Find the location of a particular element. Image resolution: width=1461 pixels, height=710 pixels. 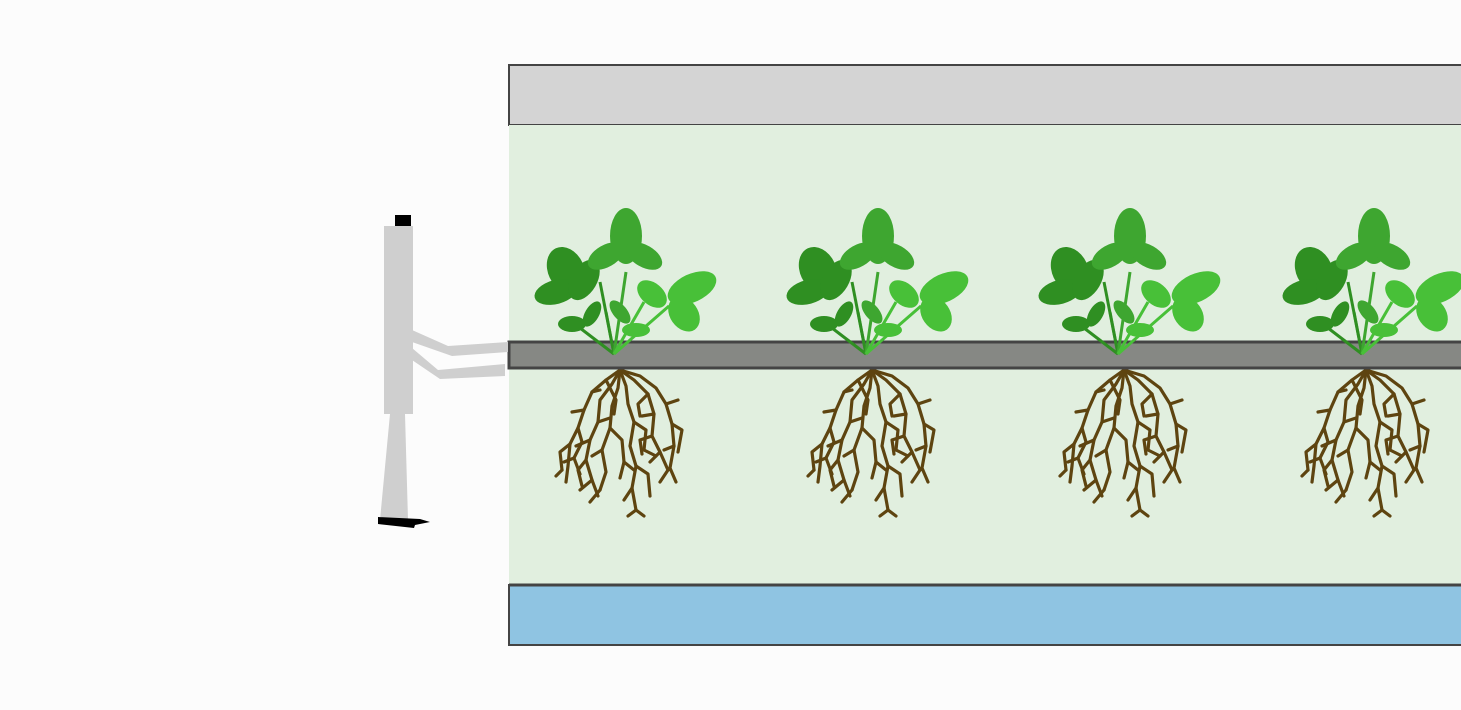

plant-bar is located at coordinates (984, 355).